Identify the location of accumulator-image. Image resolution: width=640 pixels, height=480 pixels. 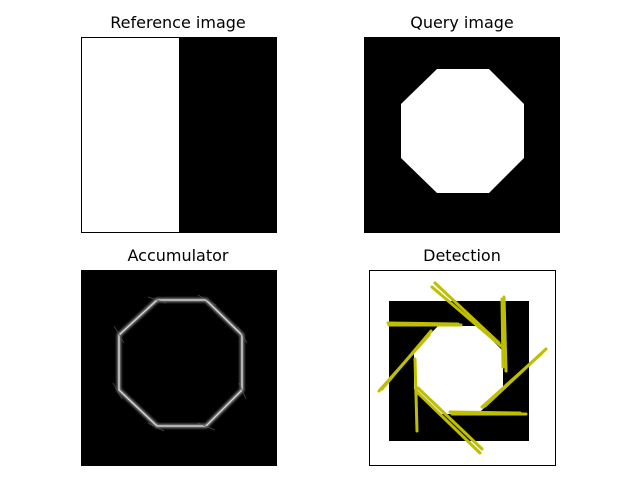
(179, 368).